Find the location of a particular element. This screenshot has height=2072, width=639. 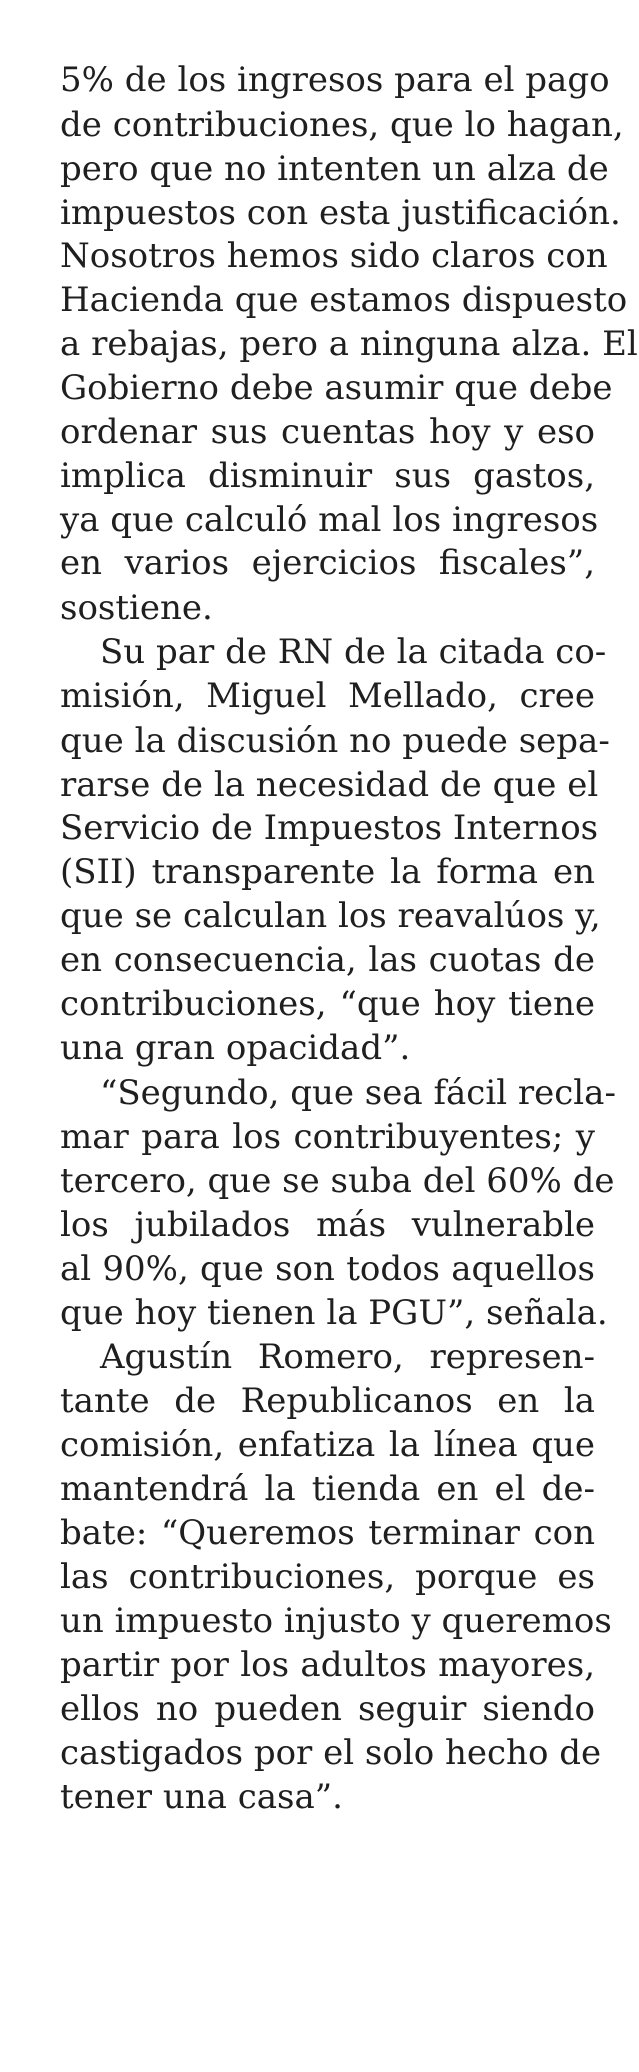

paragraph-1-line: ya que calculó mal los ingresos is located at coordinates (329, 520).